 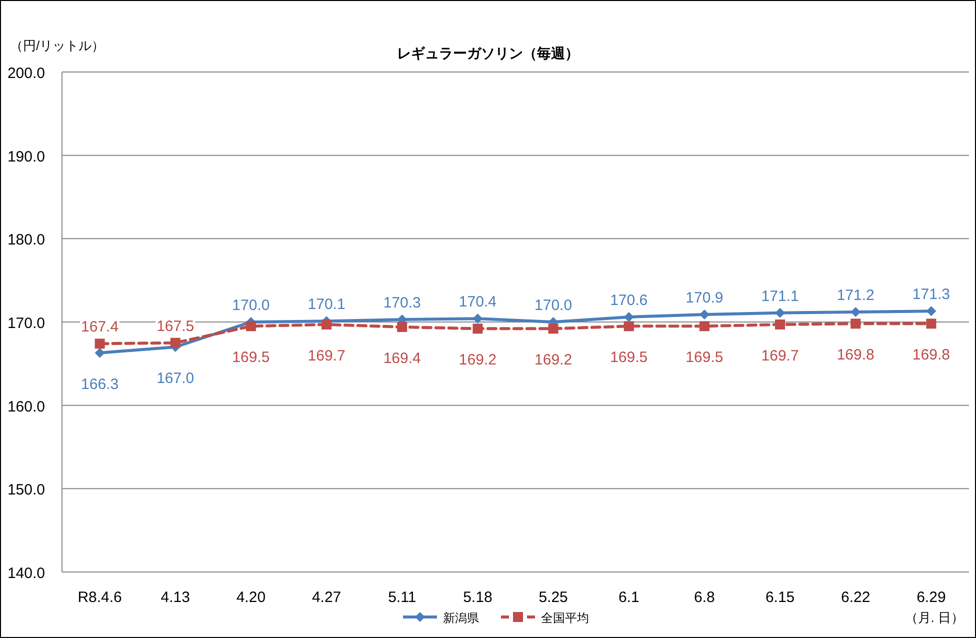 What do you see at coordinates (477, 597) in the screenshot?
I see `x-tick-label: 5.18` at bounding box center [477, 597].